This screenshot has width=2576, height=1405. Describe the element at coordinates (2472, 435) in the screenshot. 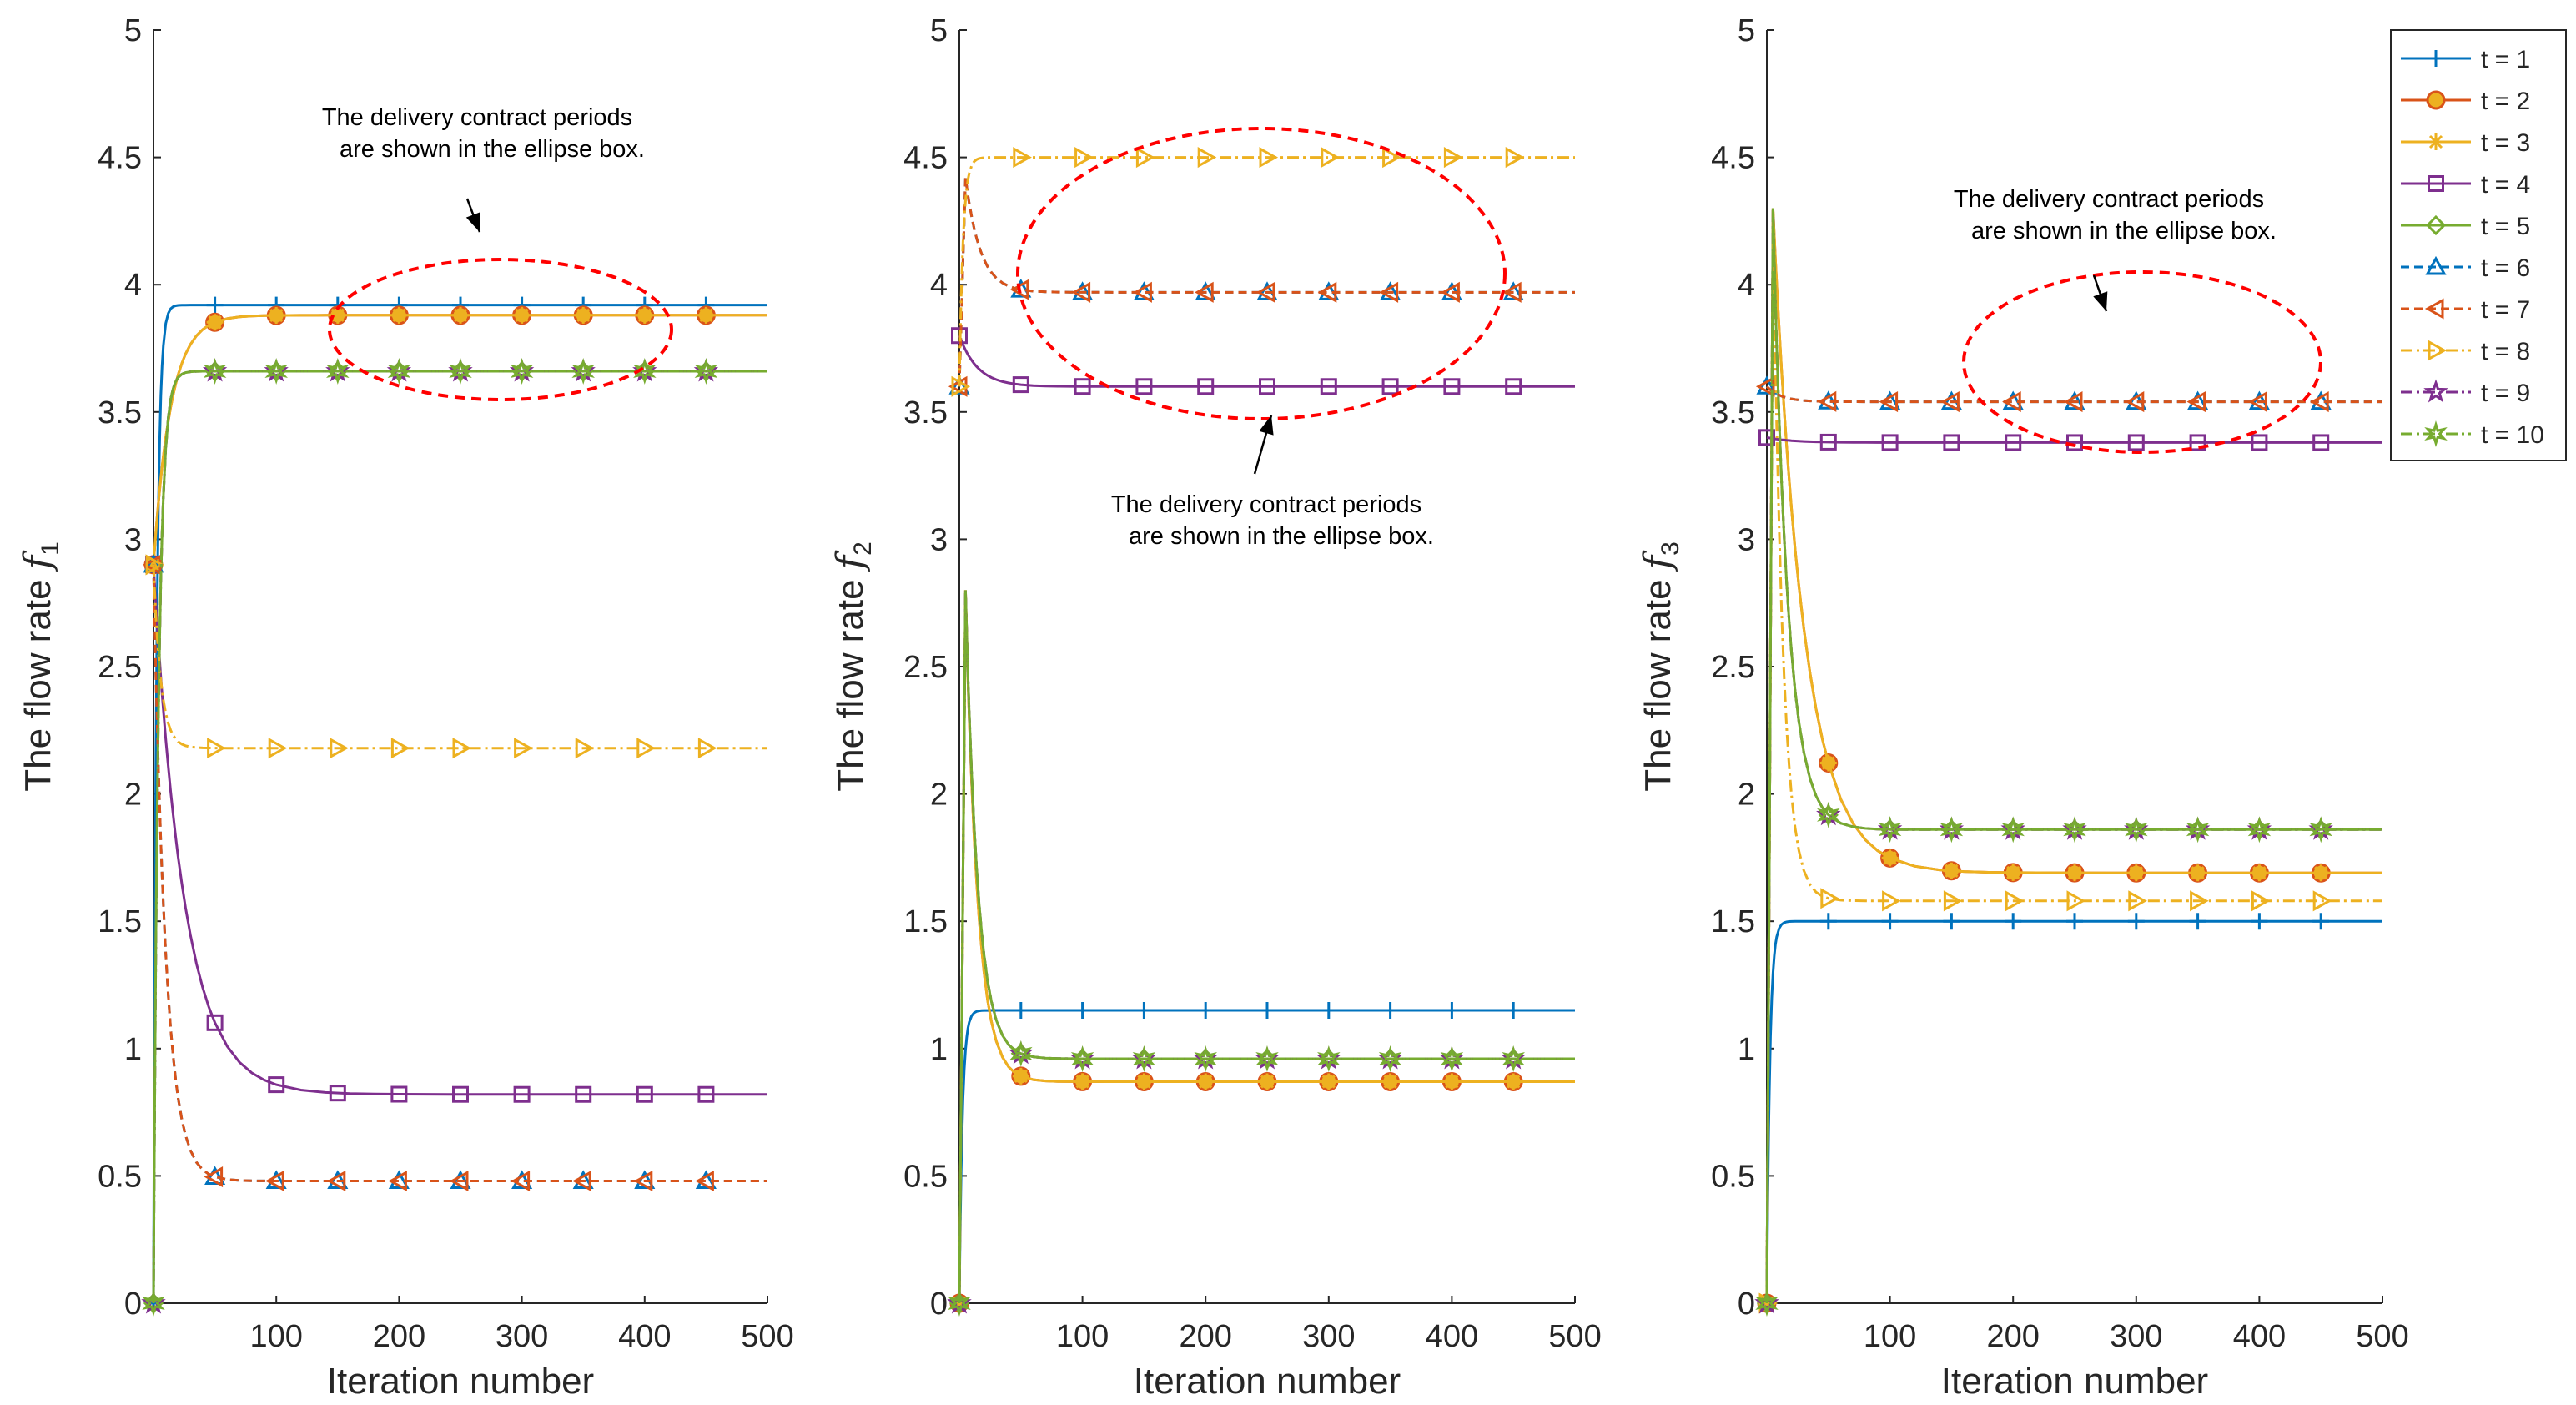

I see `legend-entry: t = 10` at that location.